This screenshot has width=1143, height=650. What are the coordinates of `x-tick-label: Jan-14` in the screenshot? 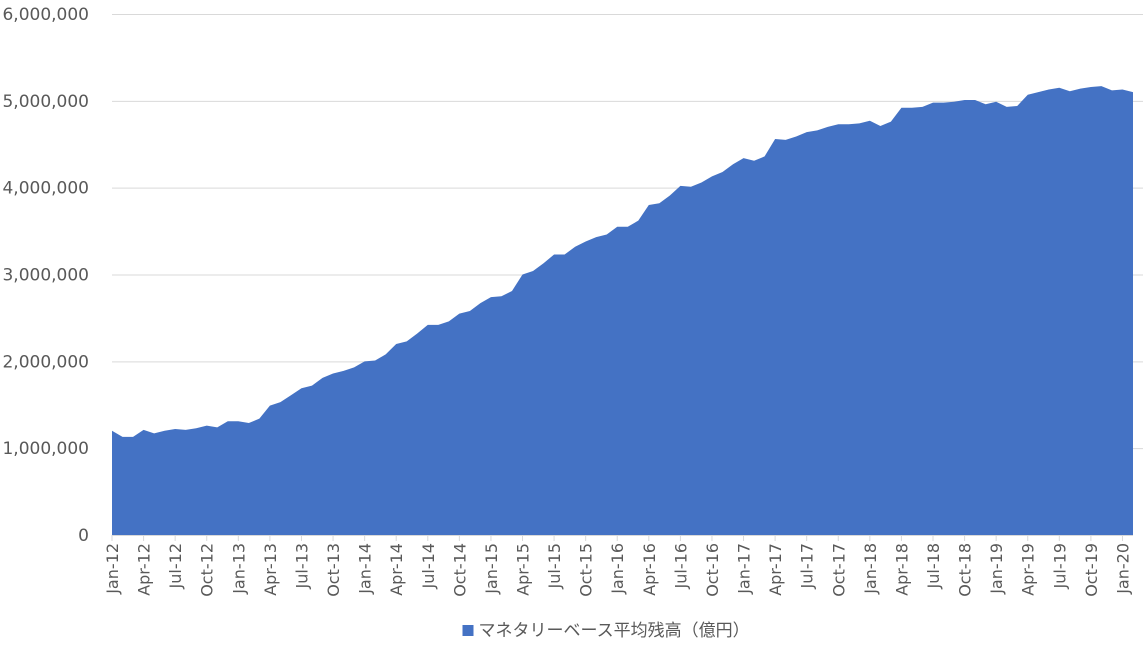 It's located at (365, 569).